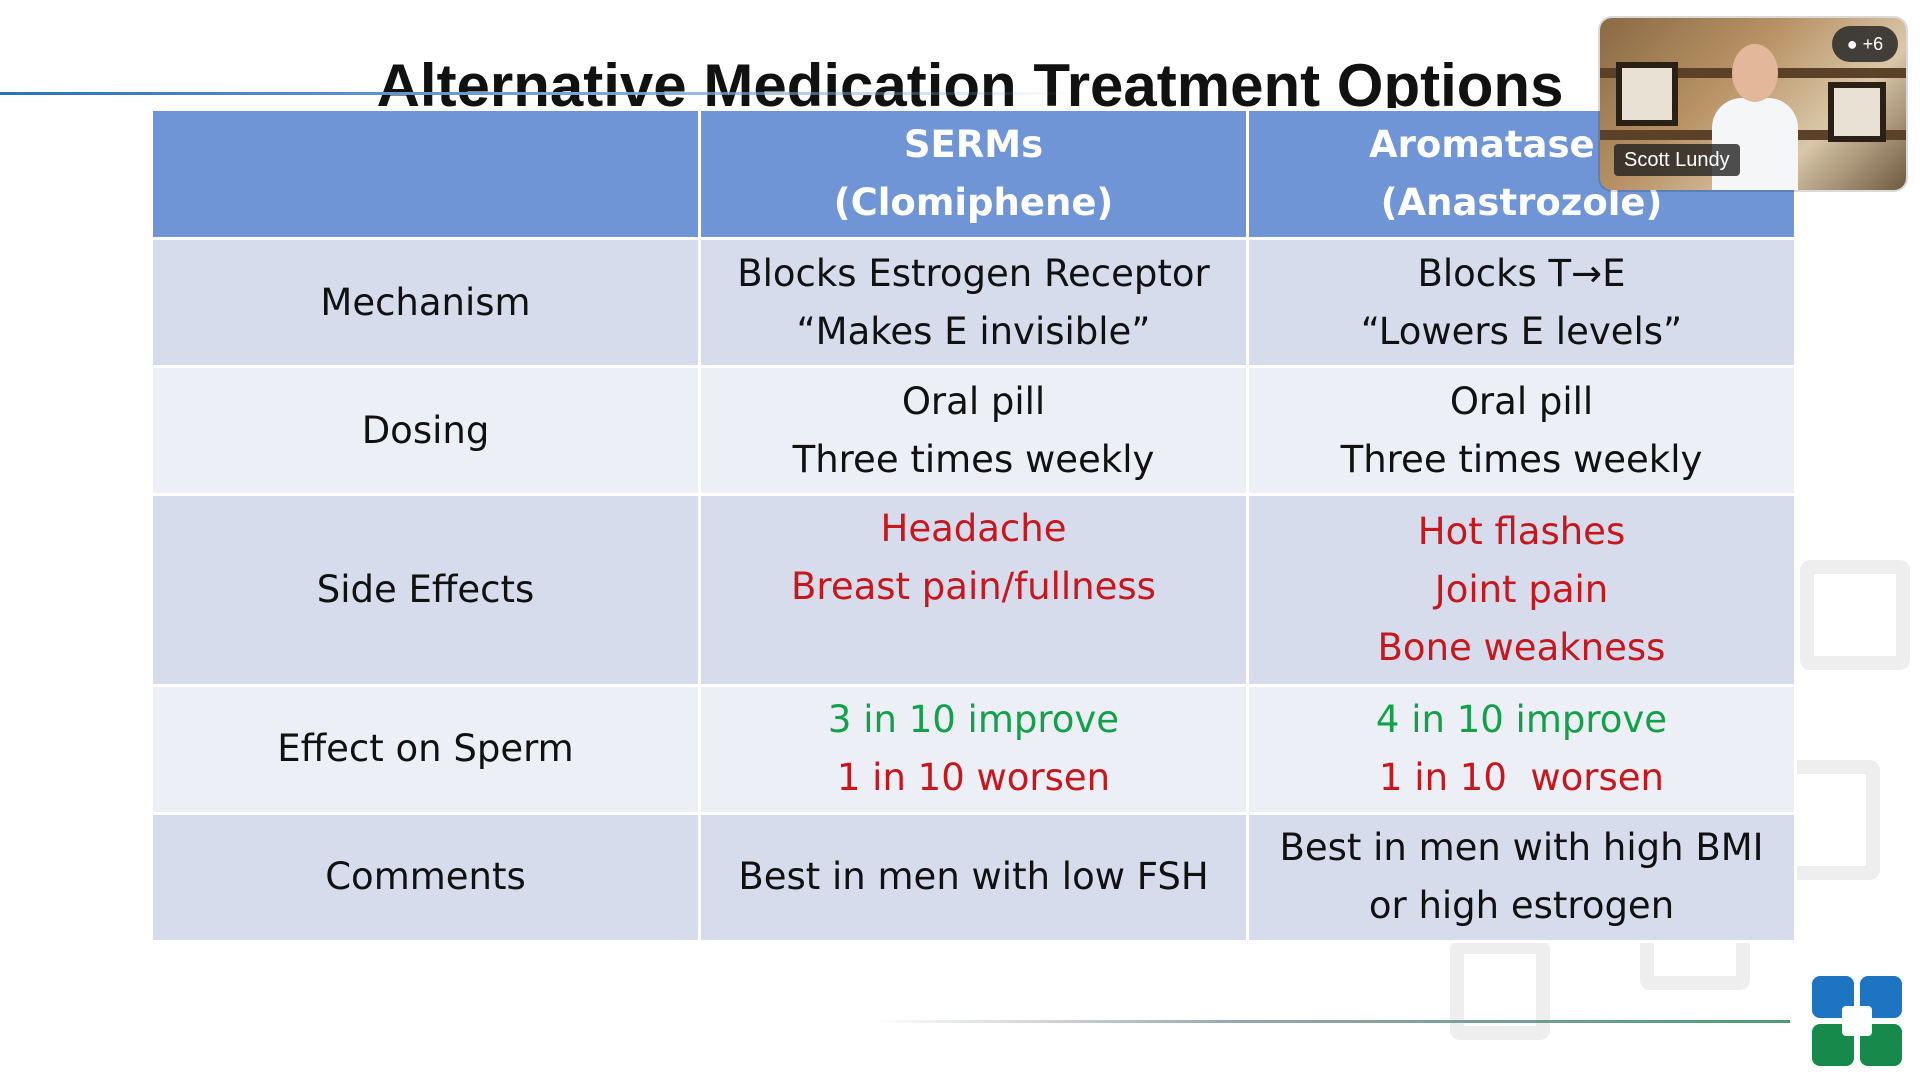 This screenshot has width=1920, height=1080. What do you see at coordinates (1852, 44) in the screenshot?
I see `person-icon: ●` at bounding box center [1852, 44].